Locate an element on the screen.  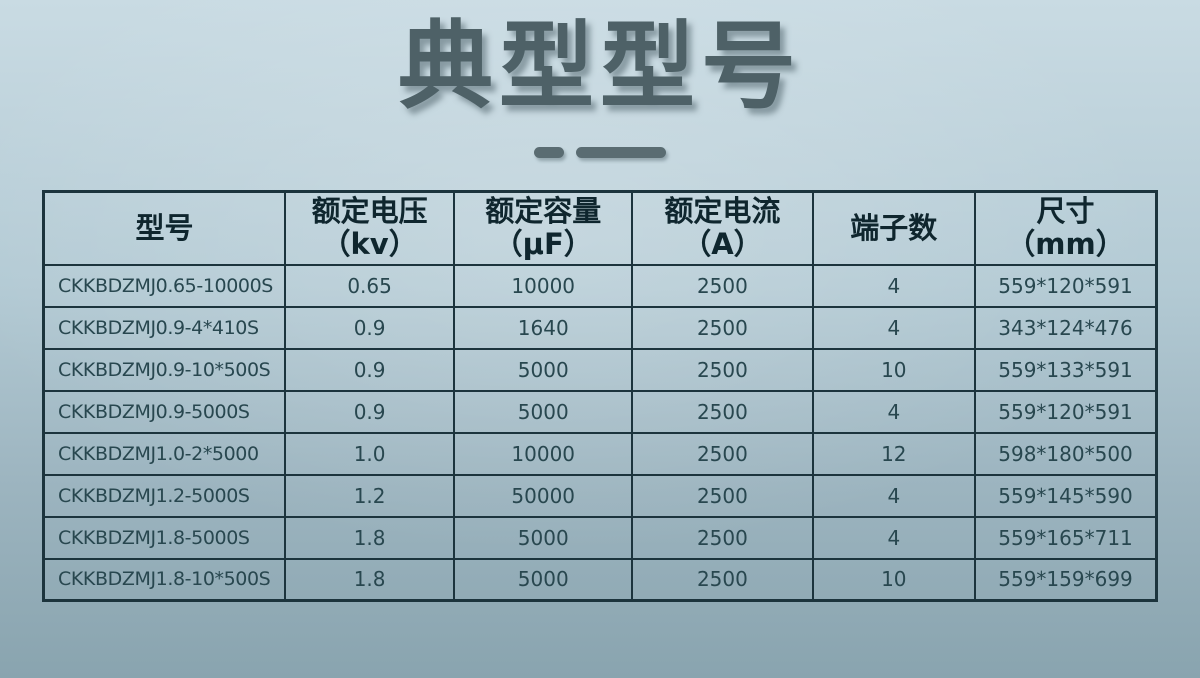
cell-model: CKKBDZMJ0.9-5000S is located at coordinates (164, 411).